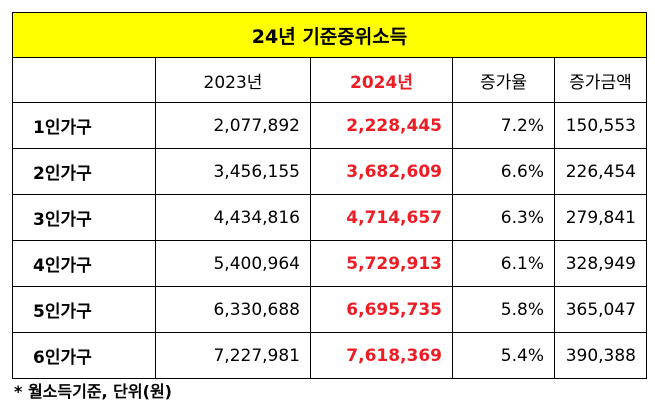  I want to click on row-label: 5인가구, so click(84, 309).